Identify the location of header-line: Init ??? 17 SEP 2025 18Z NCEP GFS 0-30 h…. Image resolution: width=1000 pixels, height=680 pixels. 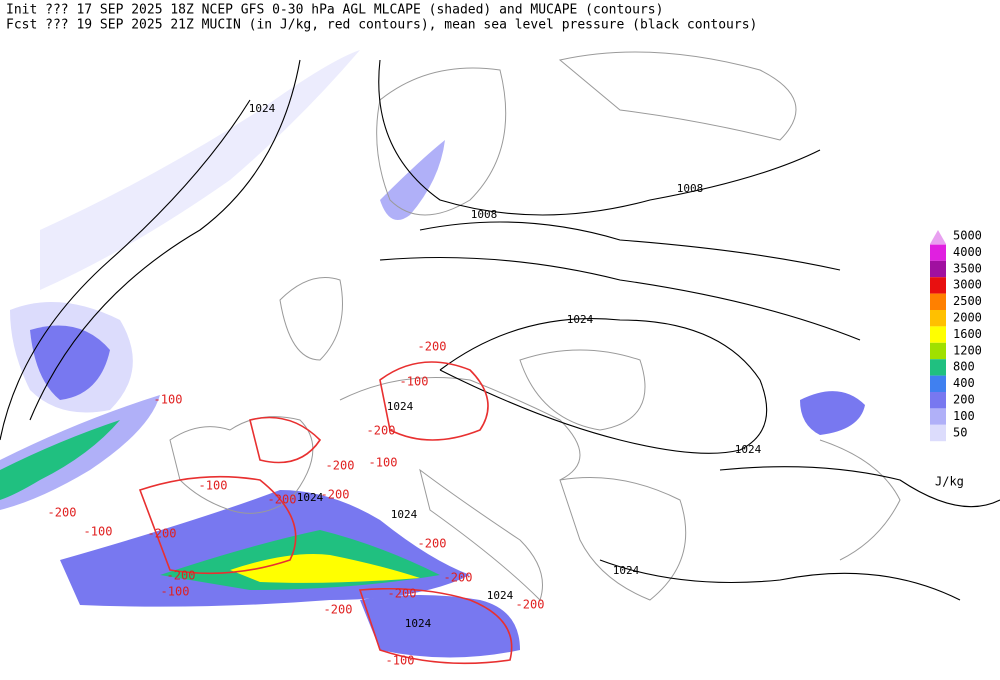
(334, 10).